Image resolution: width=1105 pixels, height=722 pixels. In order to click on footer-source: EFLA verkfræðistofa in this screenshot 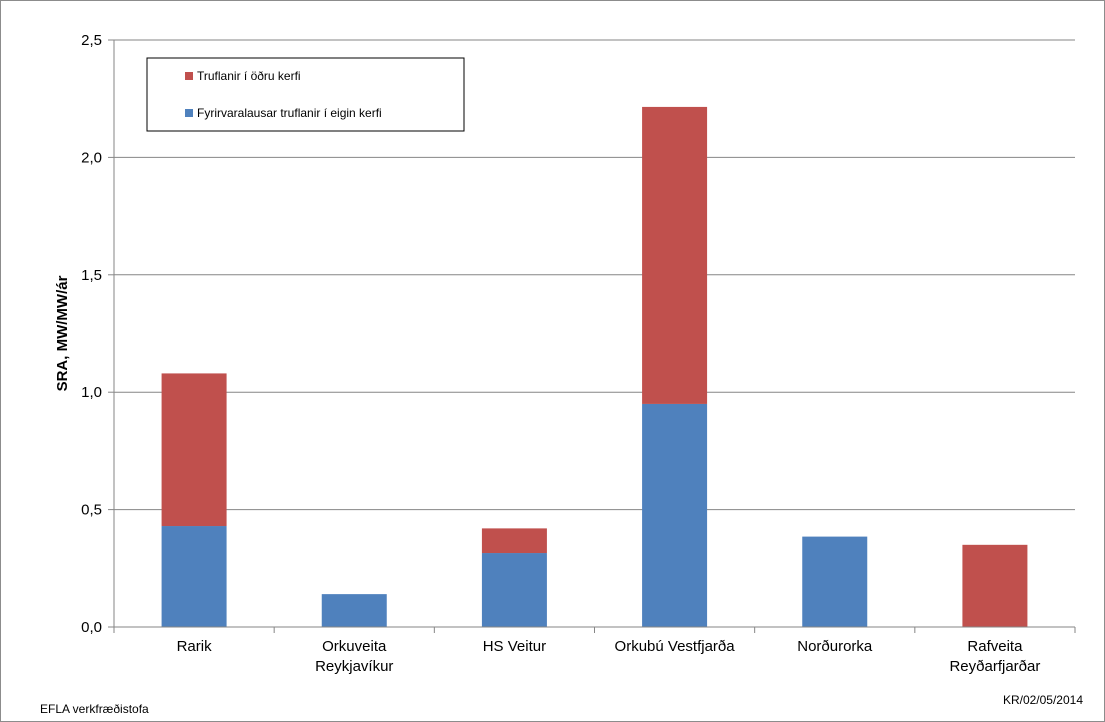, I will do `click(94, 709)`.